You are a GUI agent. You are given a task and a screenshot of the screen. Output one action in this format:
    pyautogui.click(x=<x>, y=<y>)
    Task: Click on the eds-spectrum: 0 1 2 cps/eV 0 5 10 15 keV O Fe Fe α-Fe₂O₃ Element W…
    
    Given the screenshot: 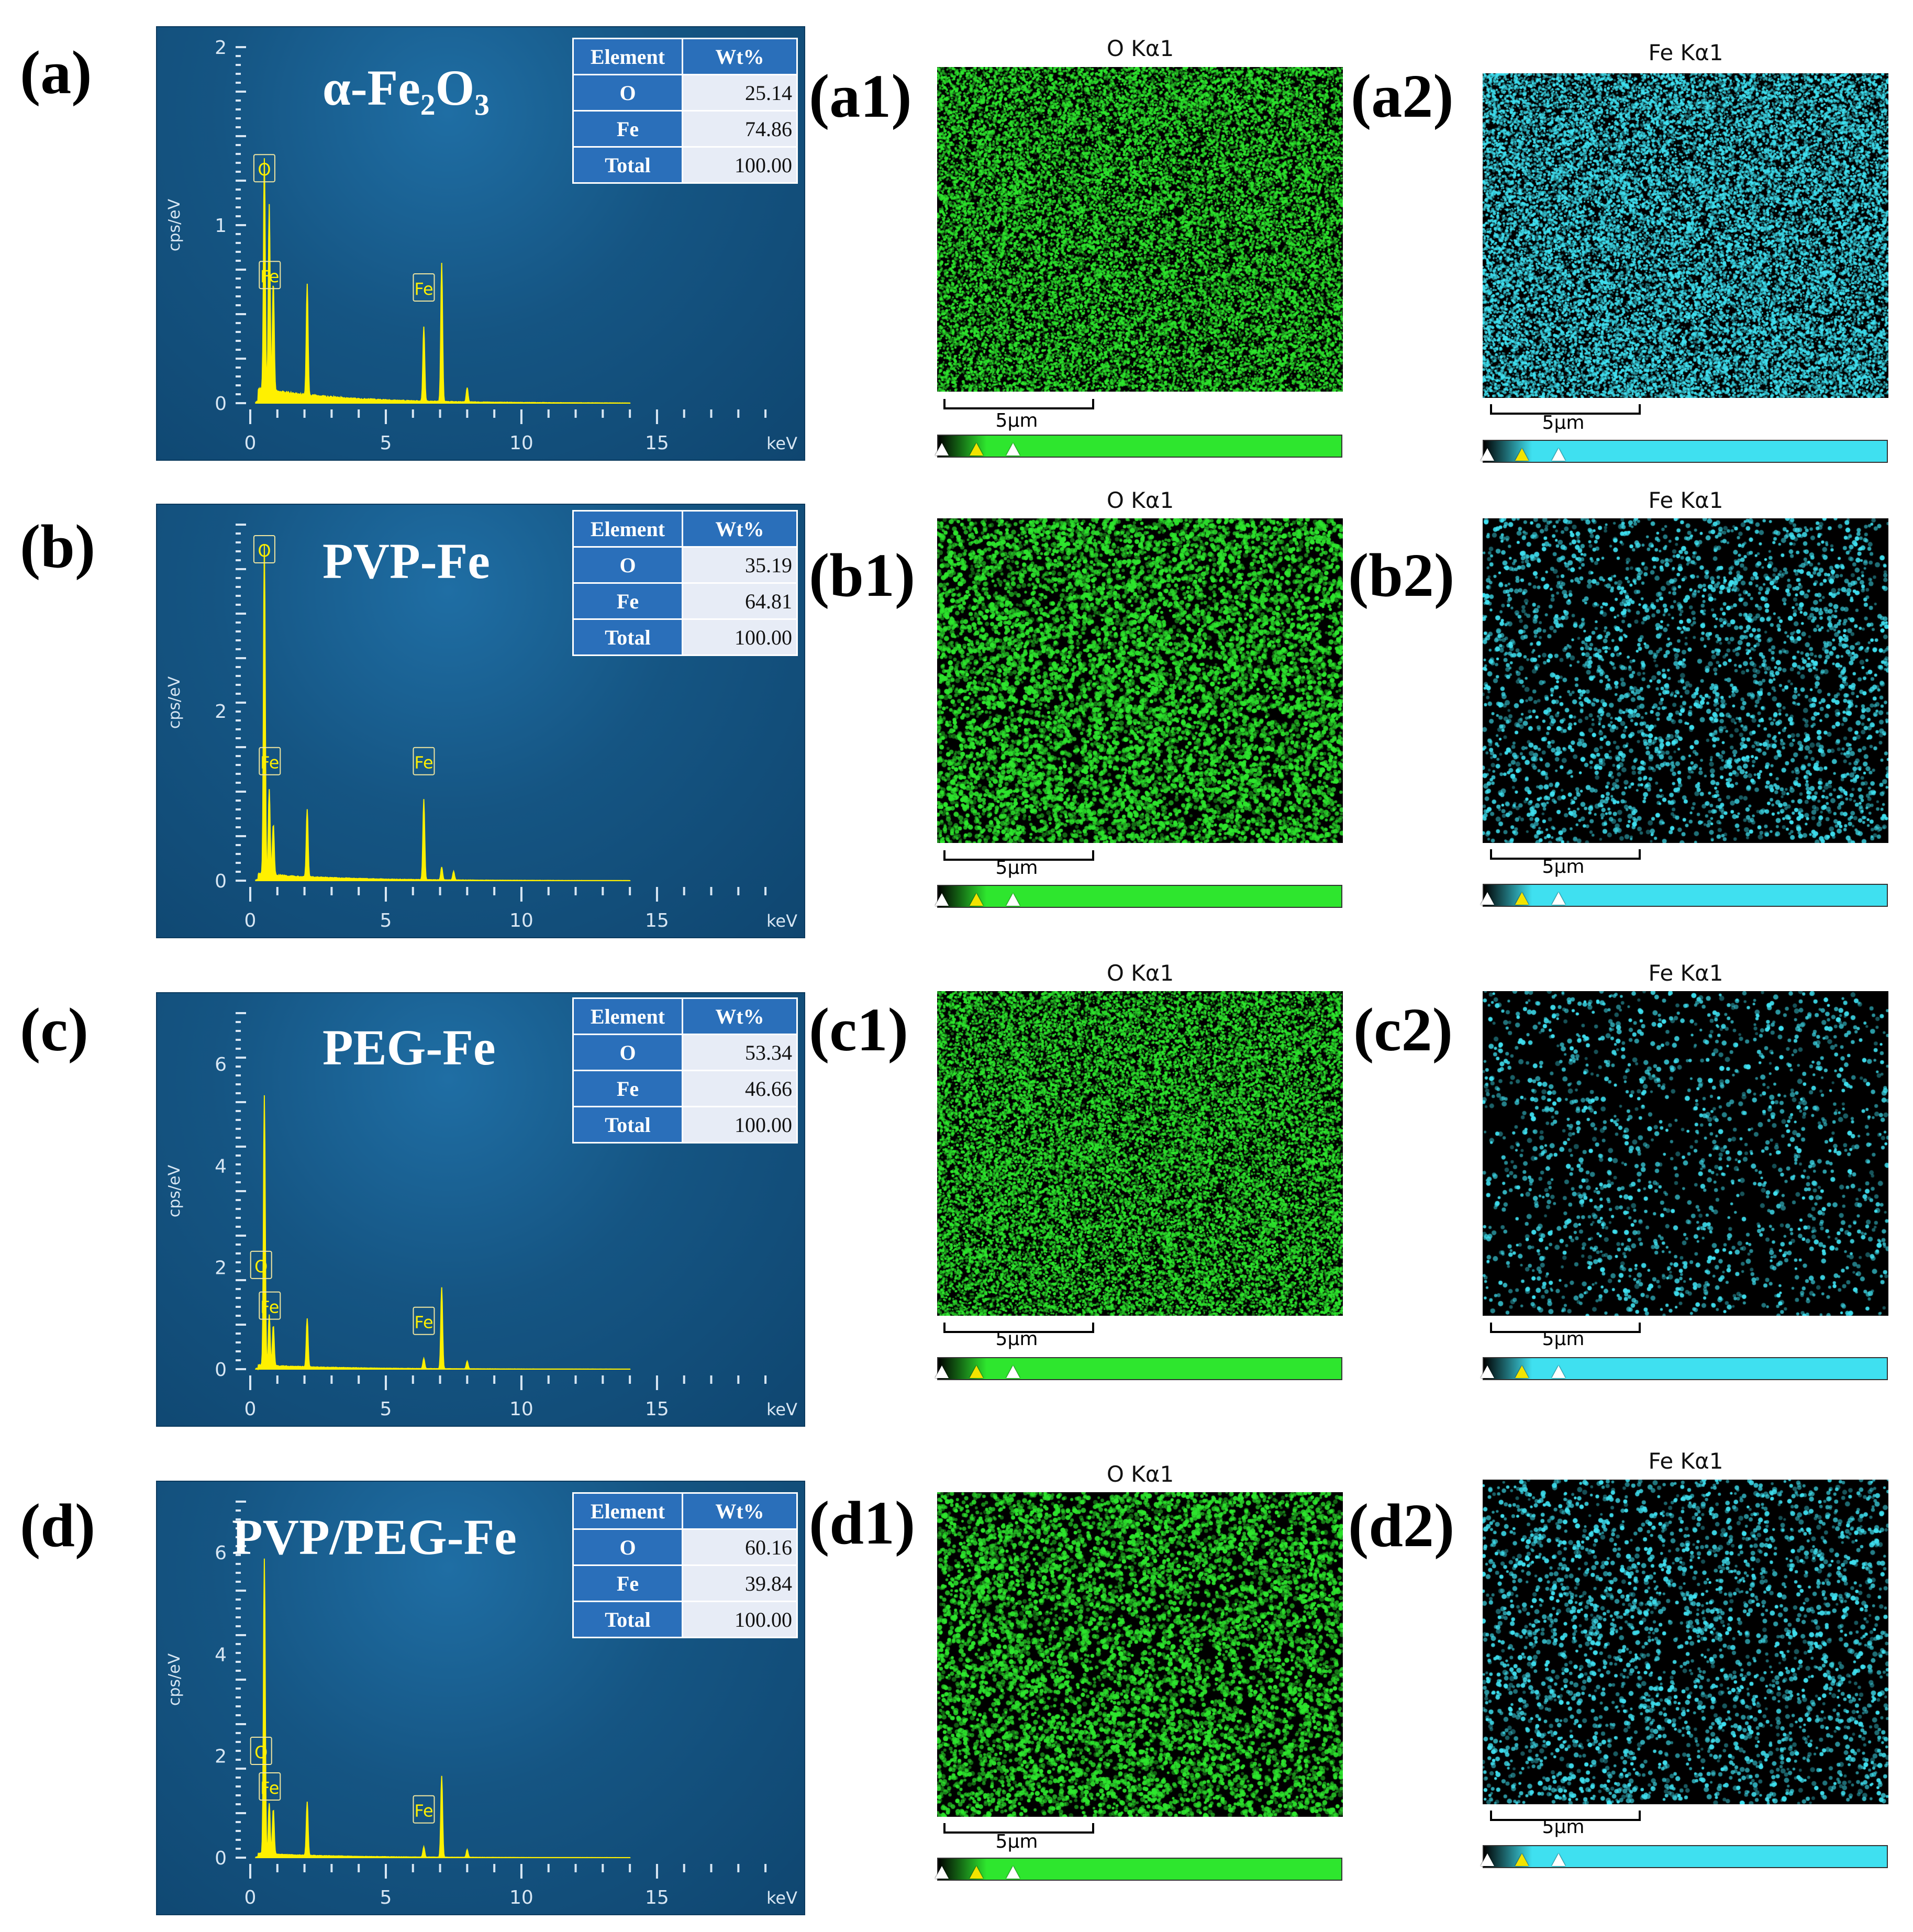 What is the action you would take?
    pyautogui.click(x=480, y=244)
    